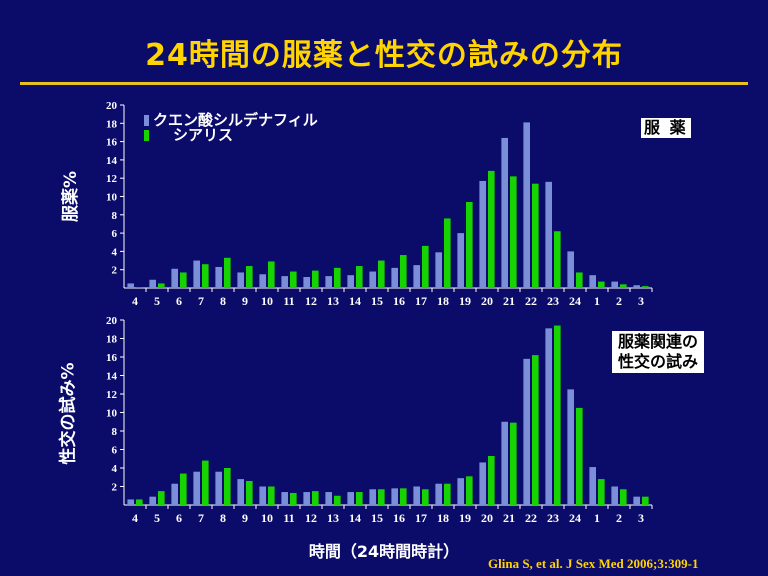 The image size is (768, 576). I want to click on bottom-x-tick-label: 23, so click(553, 518).